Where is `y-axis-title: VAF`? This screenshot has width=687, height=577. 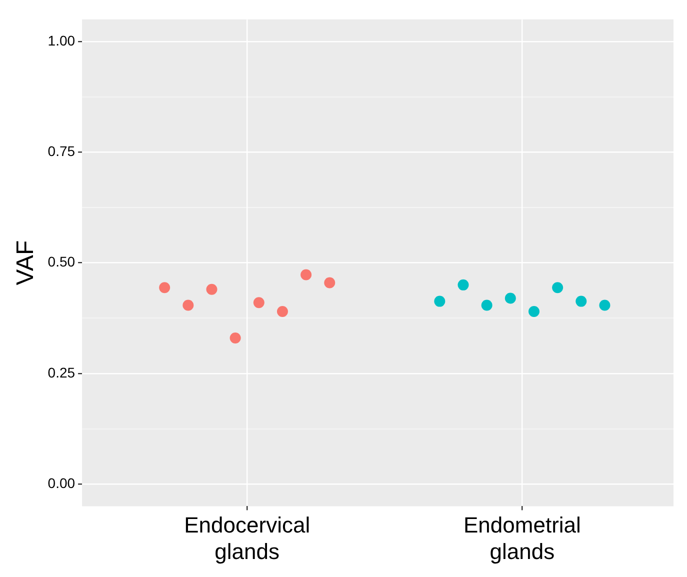 y-axis-title: VAF is located at coordinates (26, 263).